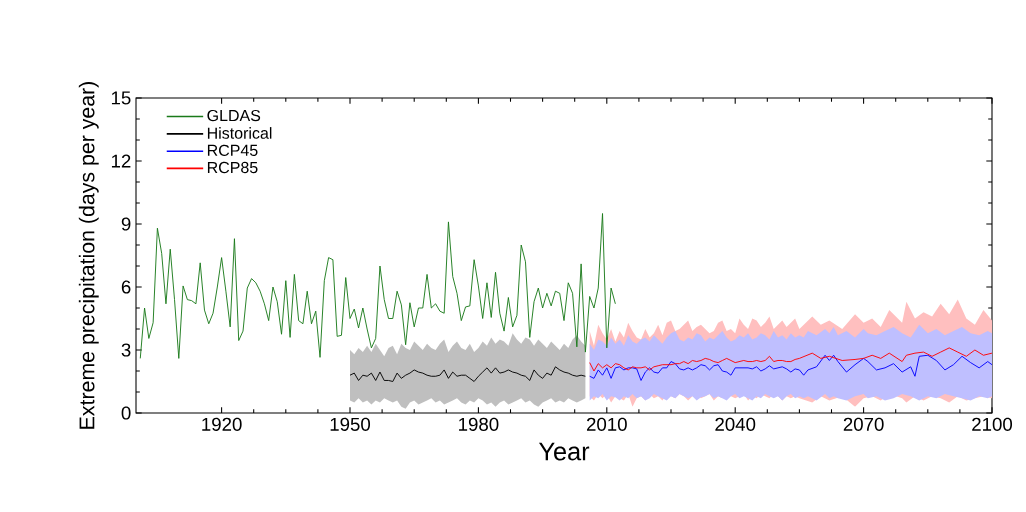 Image resolution: width=1026 pixels, height=512 pixels. I want to click on legend-label: Historical, so click(239, 133).